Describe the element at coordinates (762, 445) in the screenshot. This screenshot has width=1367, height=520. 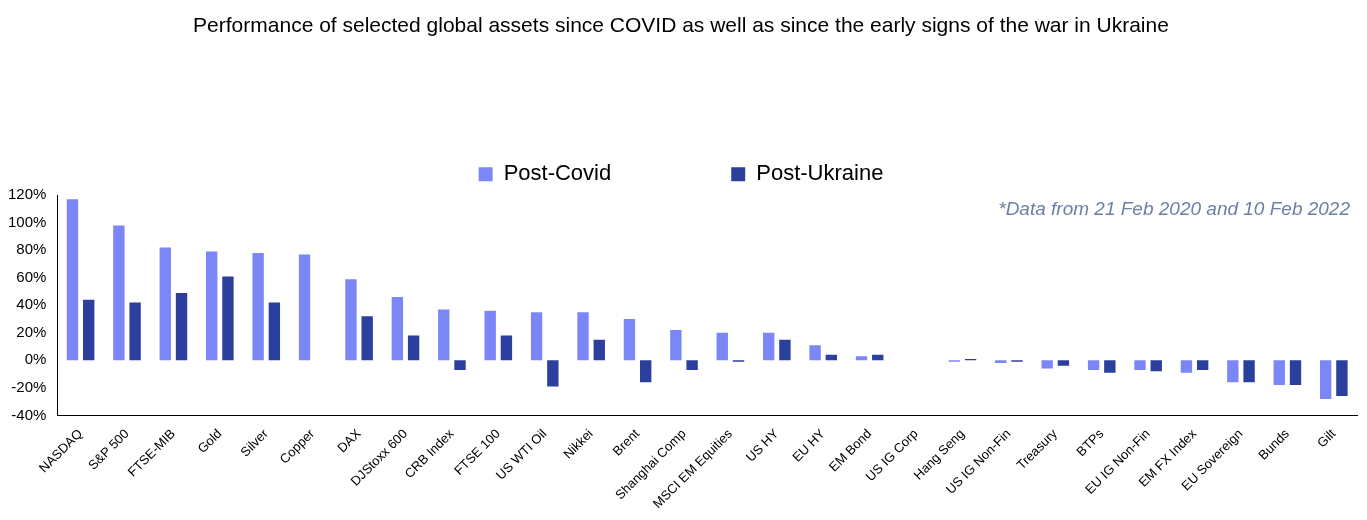
I see `x-tick-label: US HY` at that location.